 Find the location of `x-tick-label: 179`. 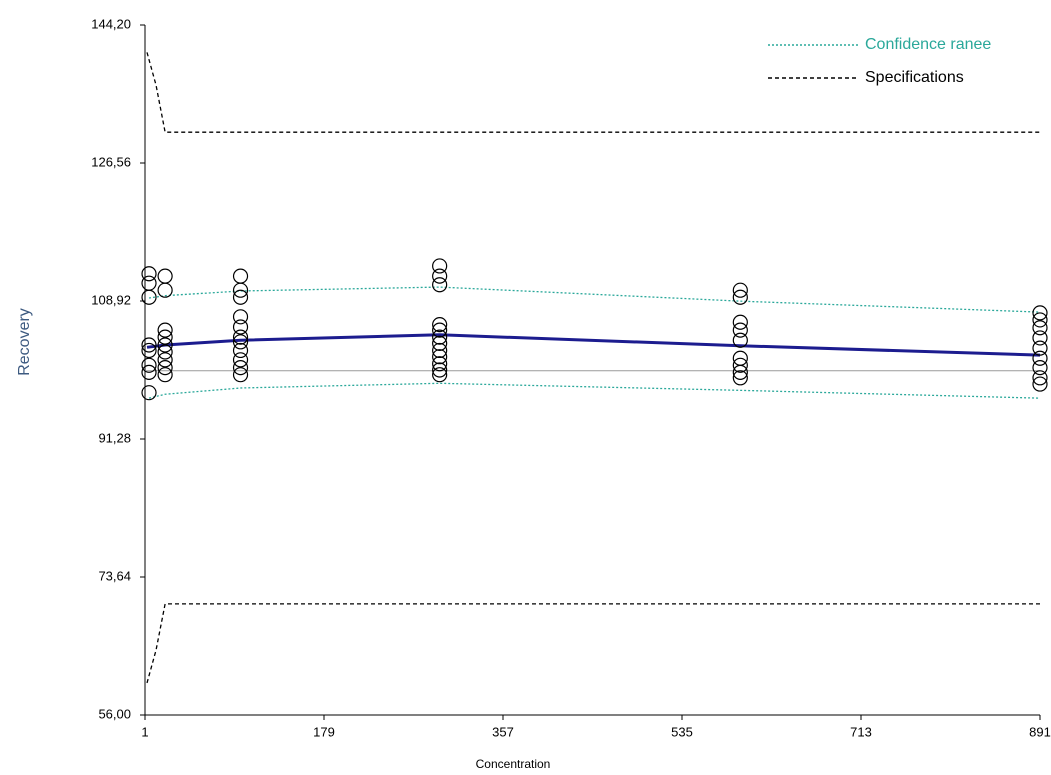

x-tick-label: 179 is located at coordinates (324, 731).